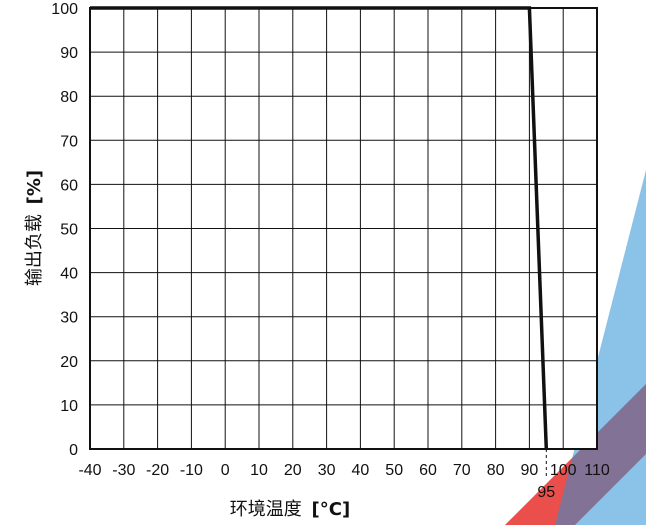  Describe the element at coordinates (89, 470) in the screenshot. I see `x-tick-label: -40` at that location.